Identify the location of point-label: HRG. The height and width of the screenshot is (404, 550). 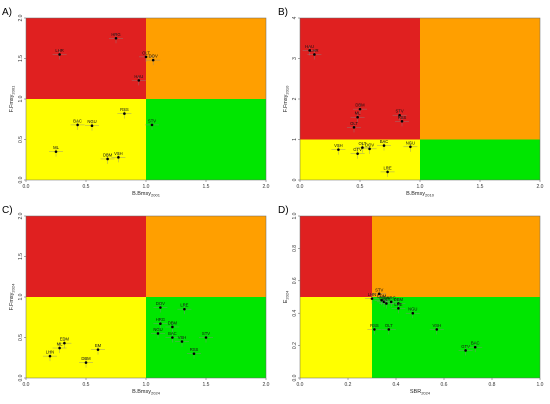
(115, 34).